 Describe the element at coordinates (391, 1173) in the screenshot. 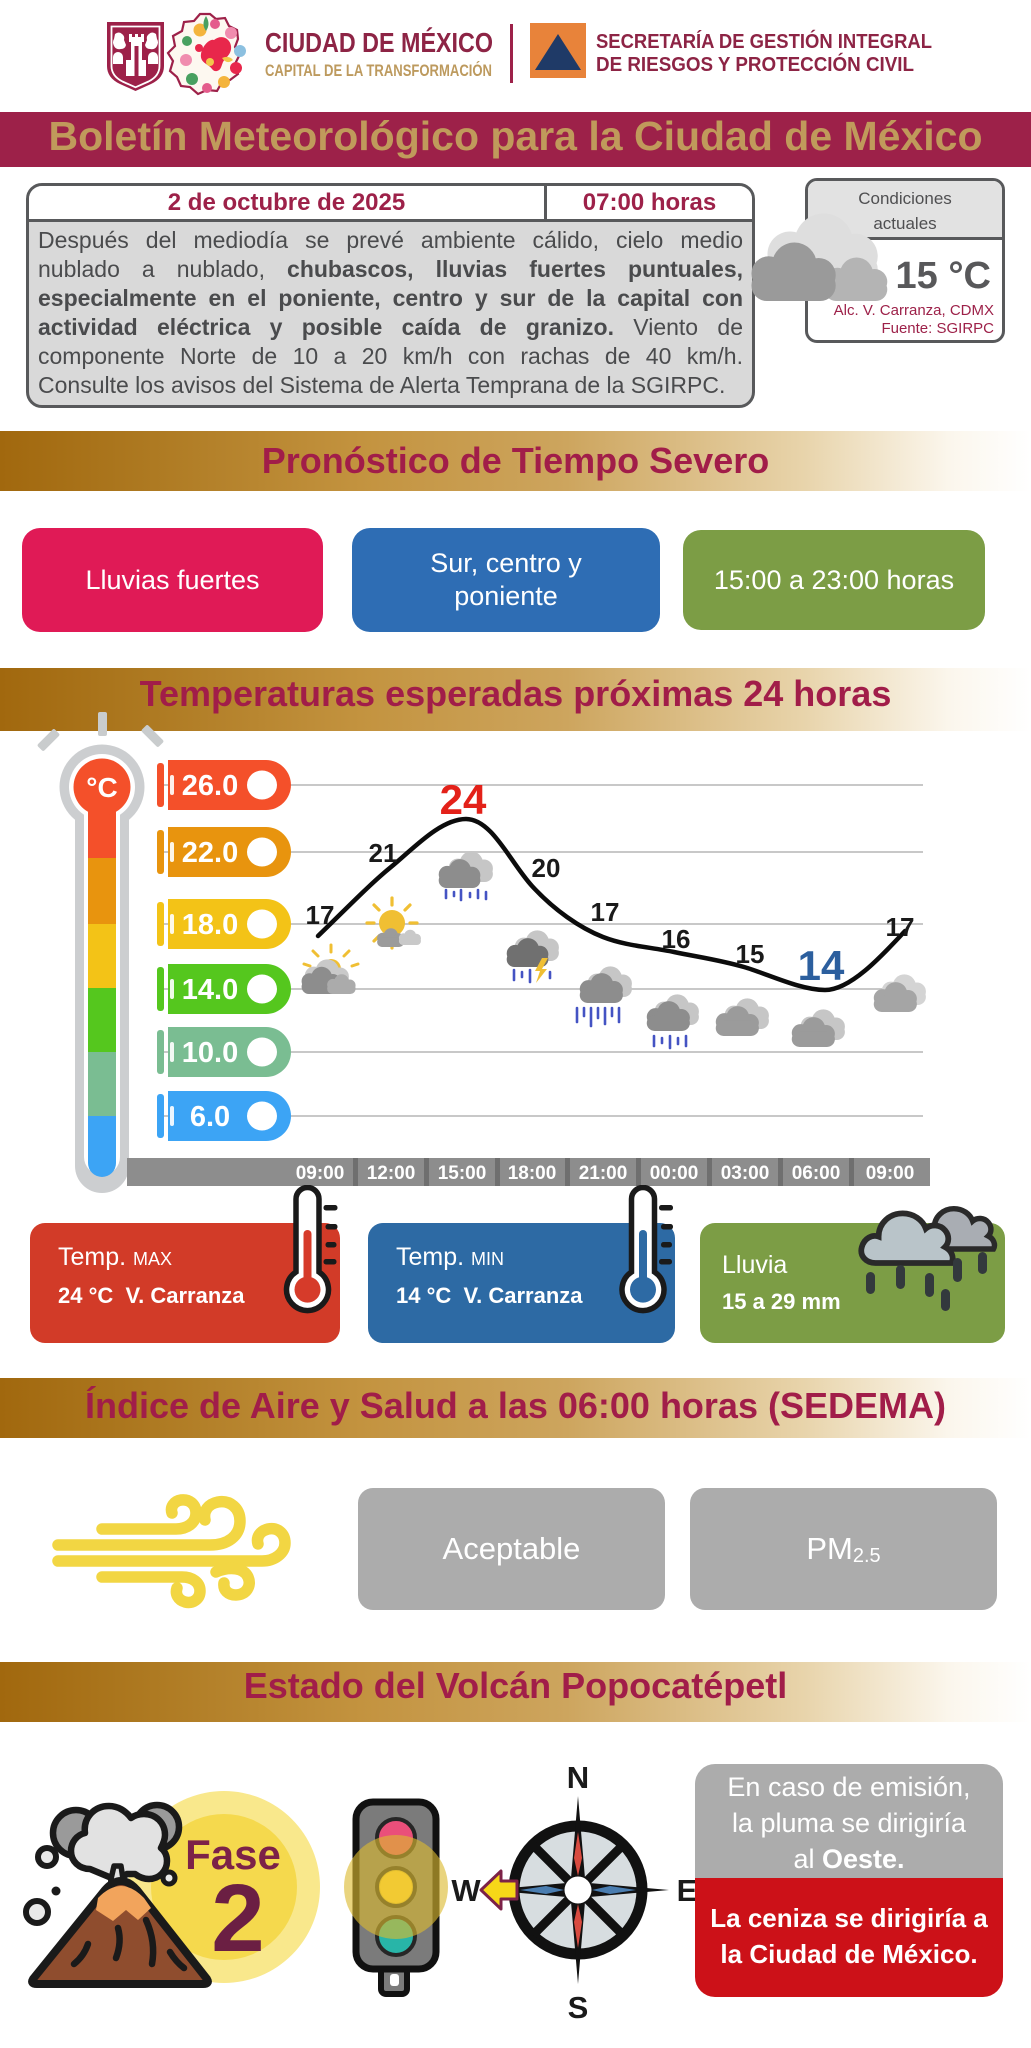

I see `svg-text: 12:00` at that location.